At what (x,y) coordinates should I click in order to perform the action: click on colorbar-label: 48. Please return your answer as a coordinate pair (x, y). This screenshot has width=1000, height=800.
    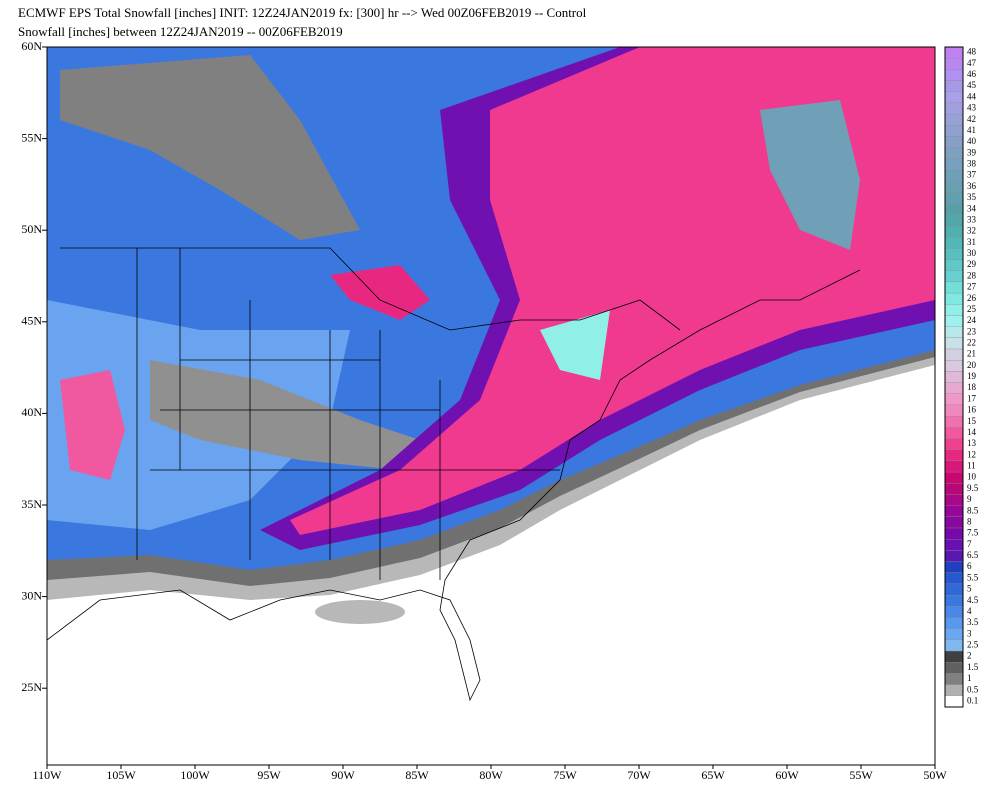
    Looking at the image, I should click on (972, 52).